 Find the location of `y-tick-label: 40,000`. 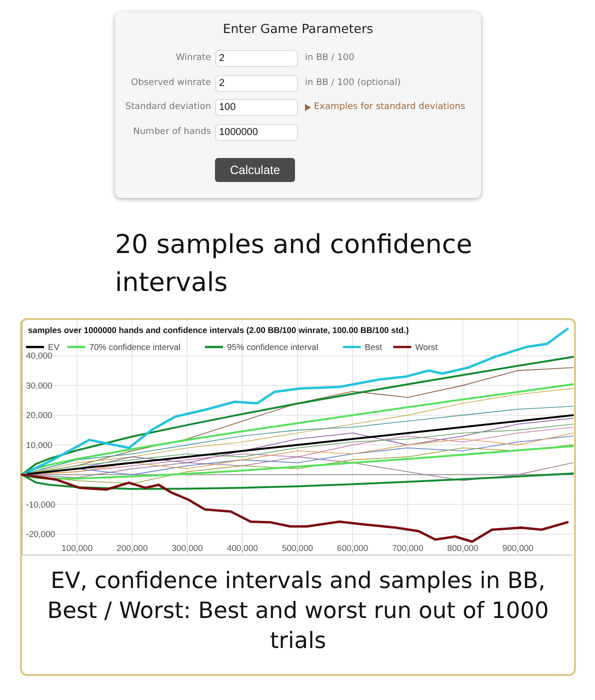

y-tick-label: 40,000 is located at coordinates (39, 355).